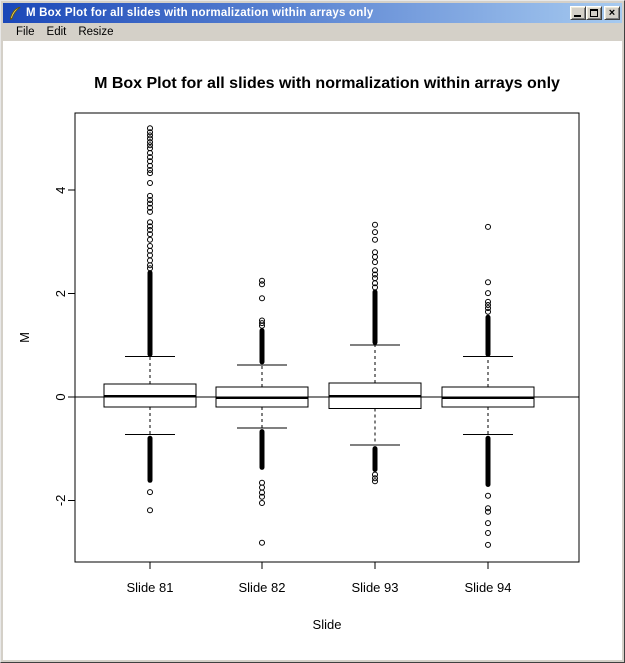 Image resolution: width=625 pixels, height=663 pixels. Describe the element at coordinates (375, 587) in the screenshot. I see `x-tick-label: Slide 93` at that location.